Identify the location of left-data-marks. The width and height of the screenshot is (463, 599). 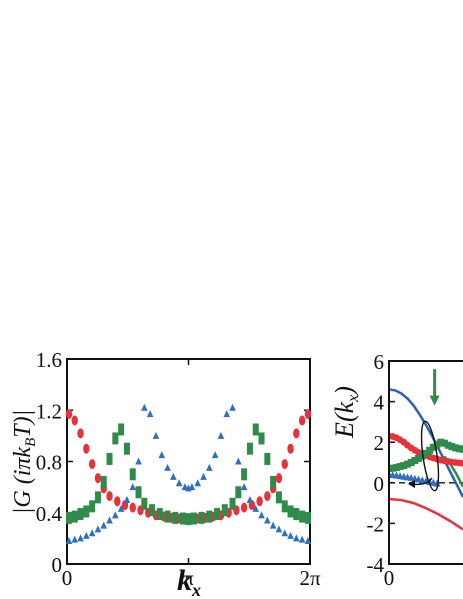
(188, 473).